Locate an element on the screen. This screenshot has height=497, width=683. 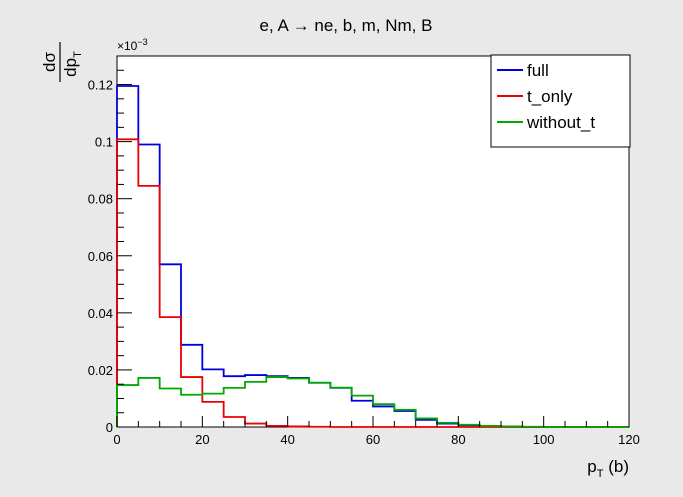
chart-title: e, A → ne, b, m, Nm, B is located at coordinates (346, 25).